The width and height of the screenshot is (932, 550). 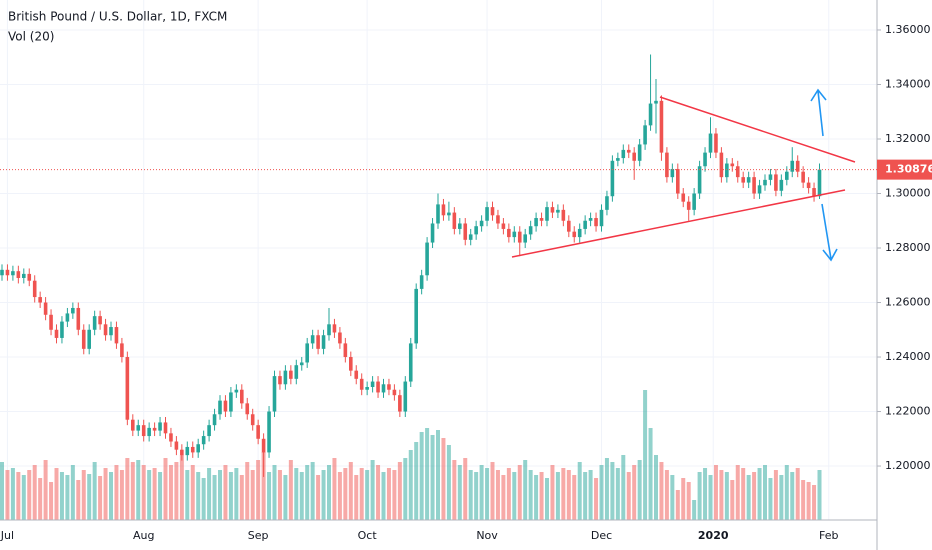 What do you see at coordinates (908, 247) in the screenshot?
I see `y-tick-label: 1.28000` at bounding box center [908, 247].